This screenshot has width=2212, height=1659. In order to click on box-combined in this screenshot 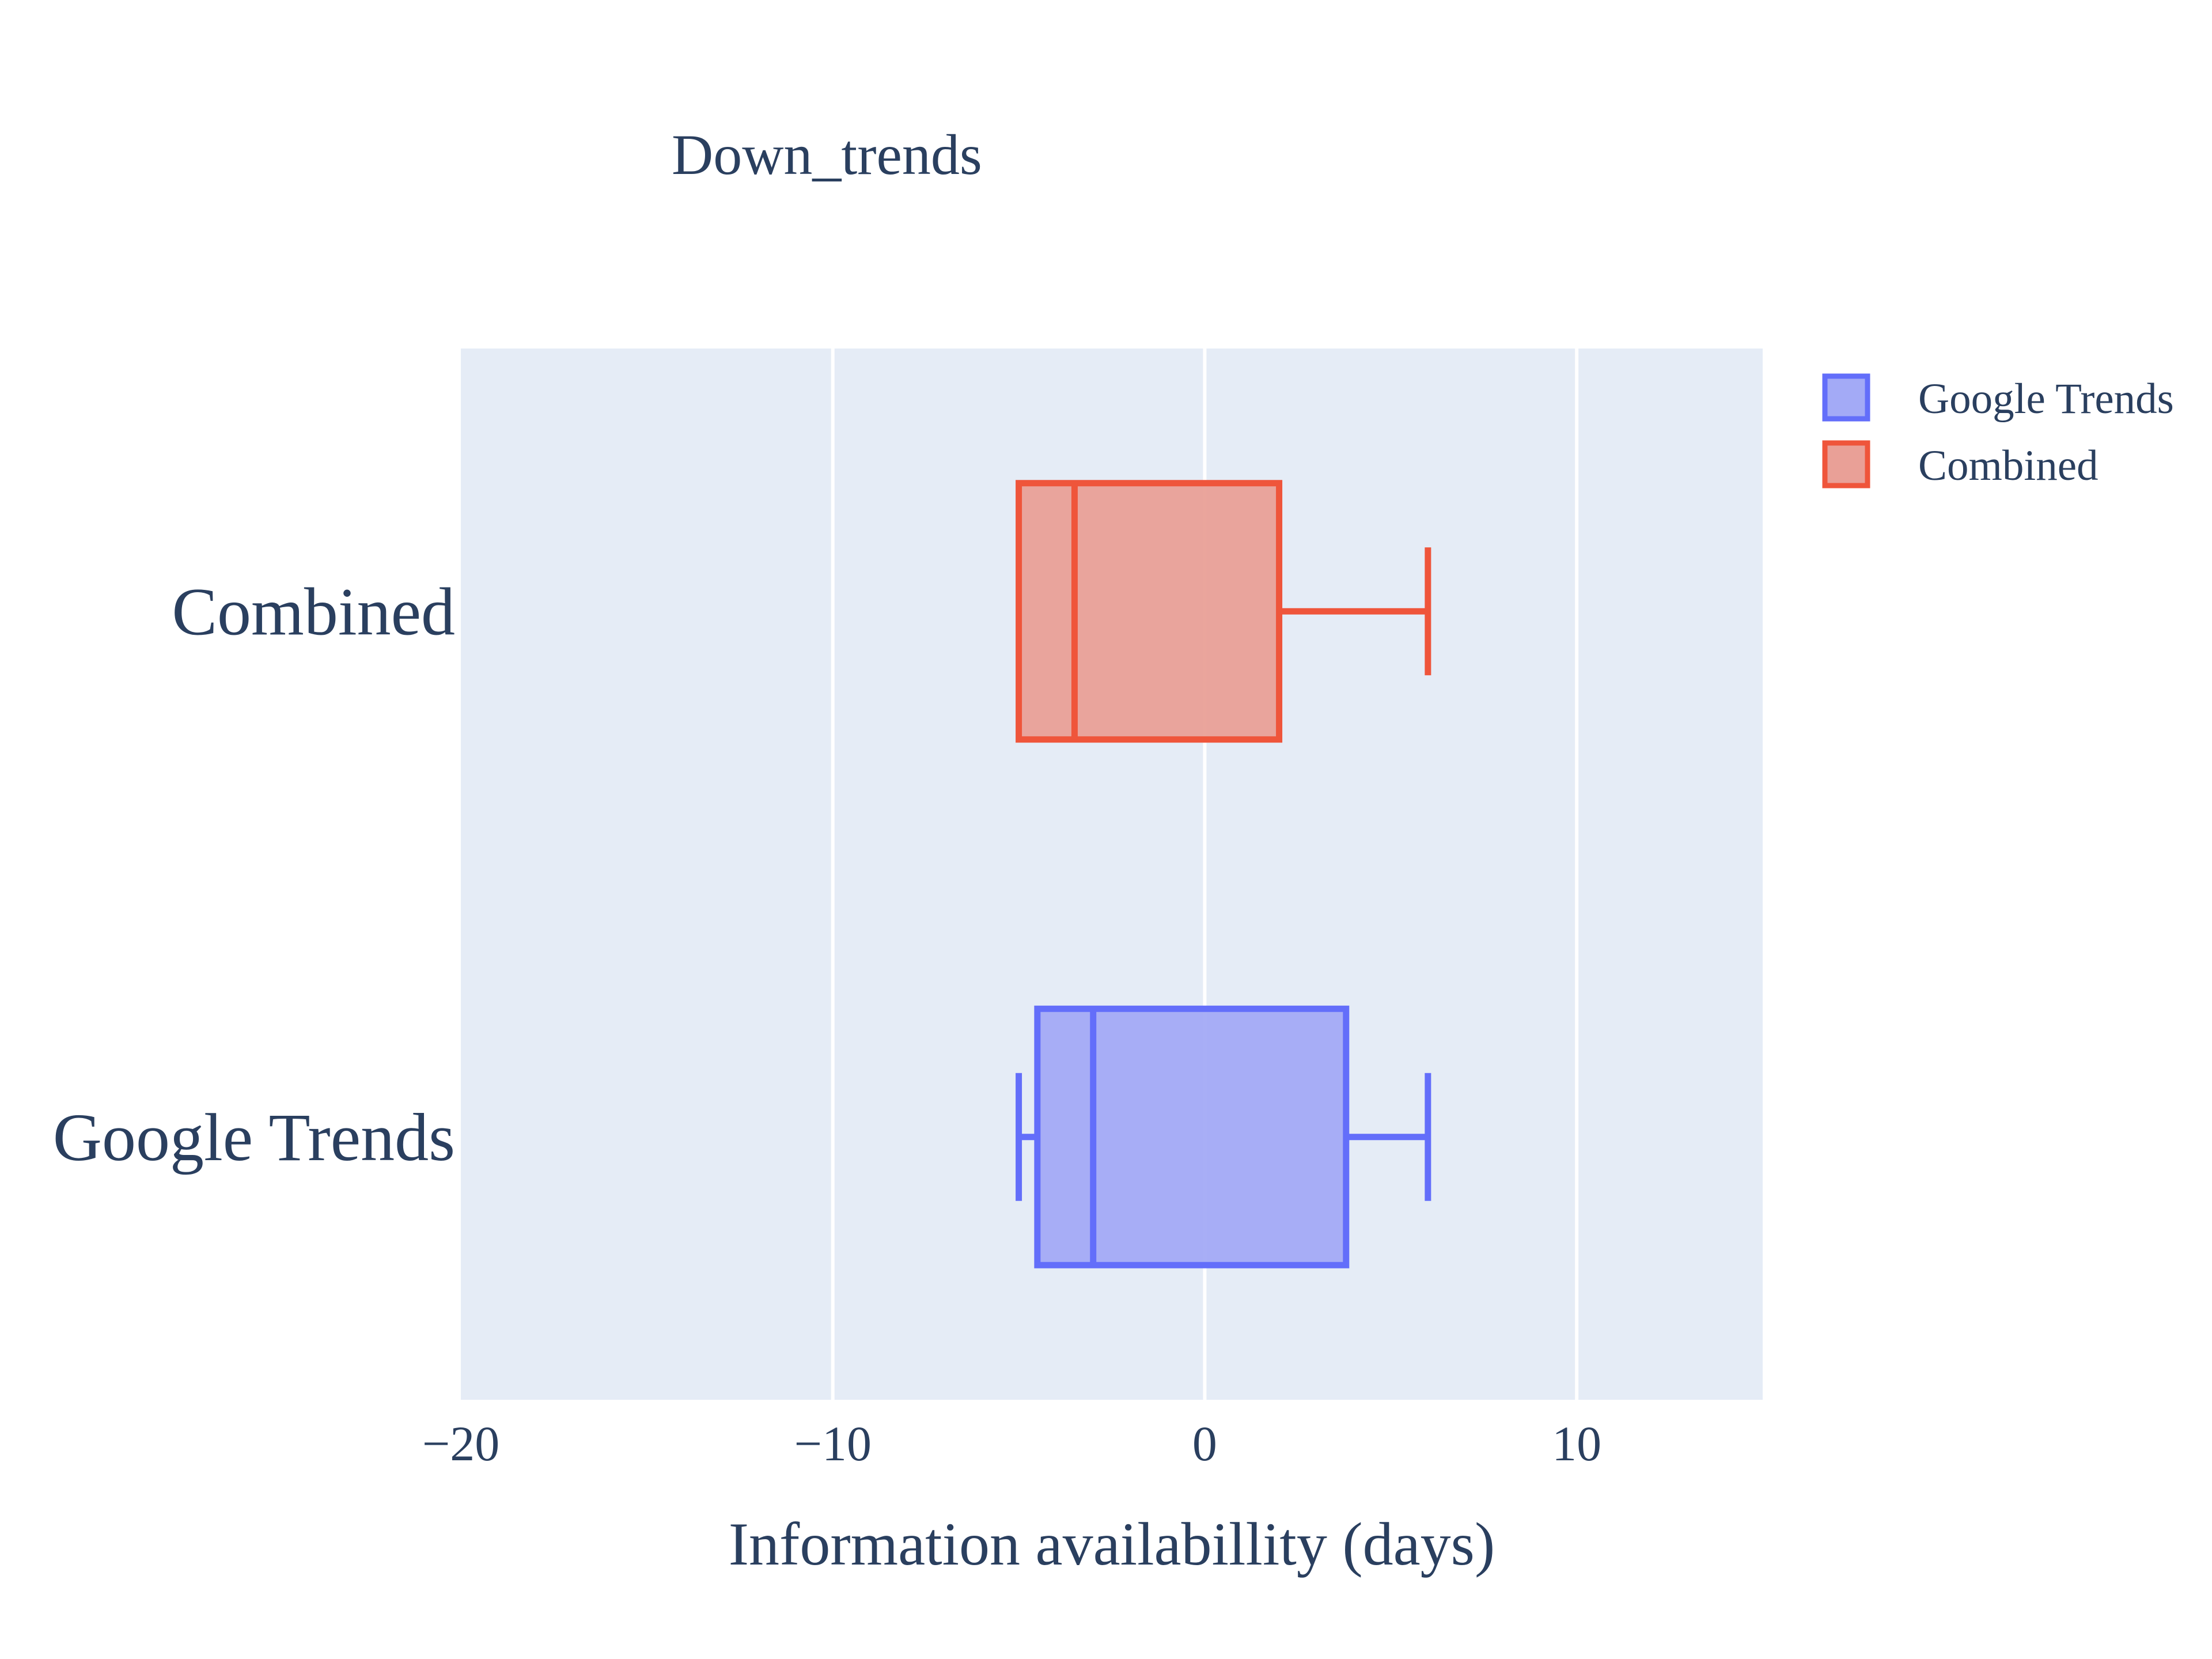, I will do `click(1223, 611)`.